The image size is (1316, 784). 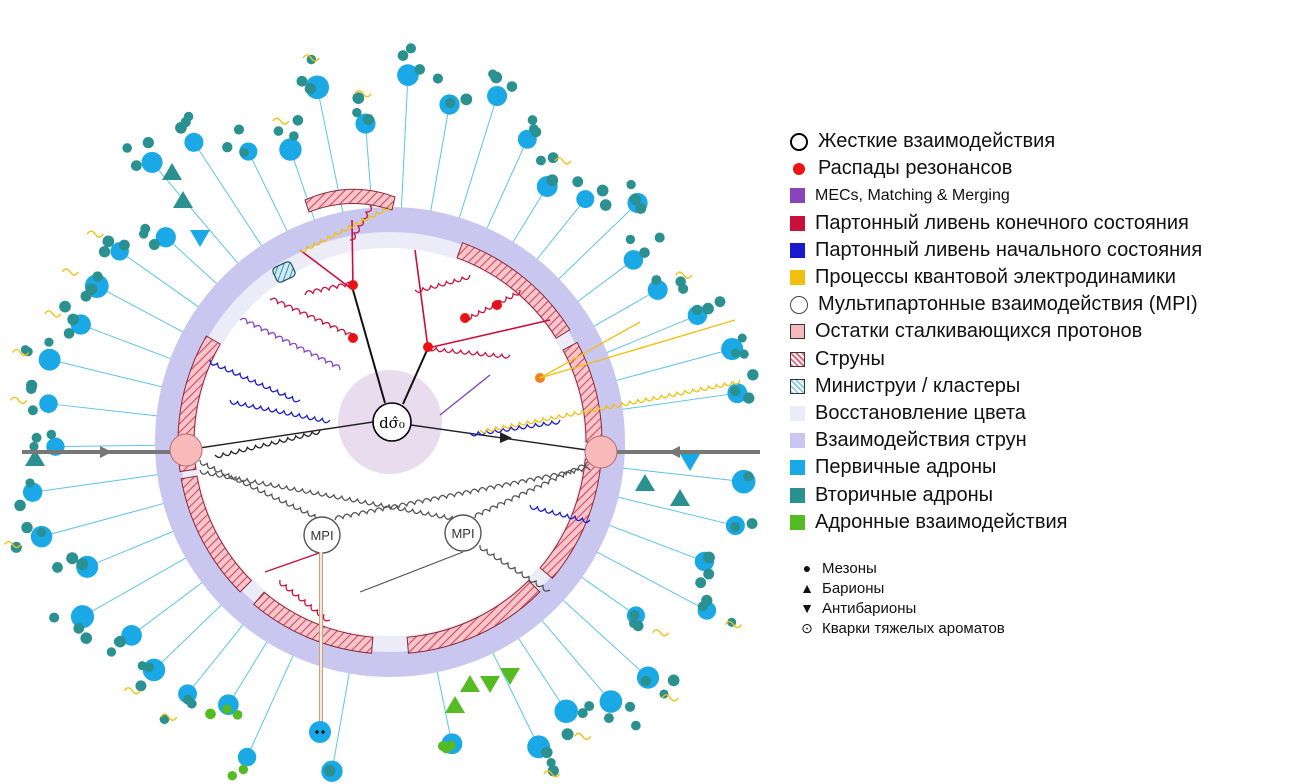 What do you see at coordinates (610, 406) in the screenshot?
I see `qed-squiggle` at bounding box center [610, 406].